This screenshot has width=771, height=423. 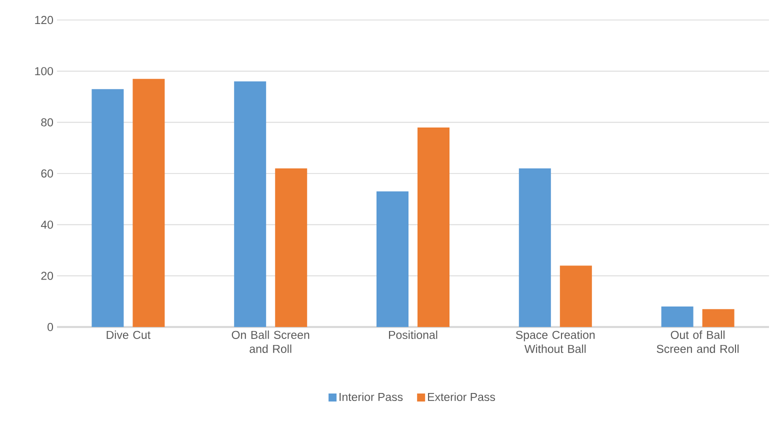 What do you see at coordinates (462, 397) in the screenshot?
I see `legend-label: Exterior Pass` at bounding box center [462, 397].